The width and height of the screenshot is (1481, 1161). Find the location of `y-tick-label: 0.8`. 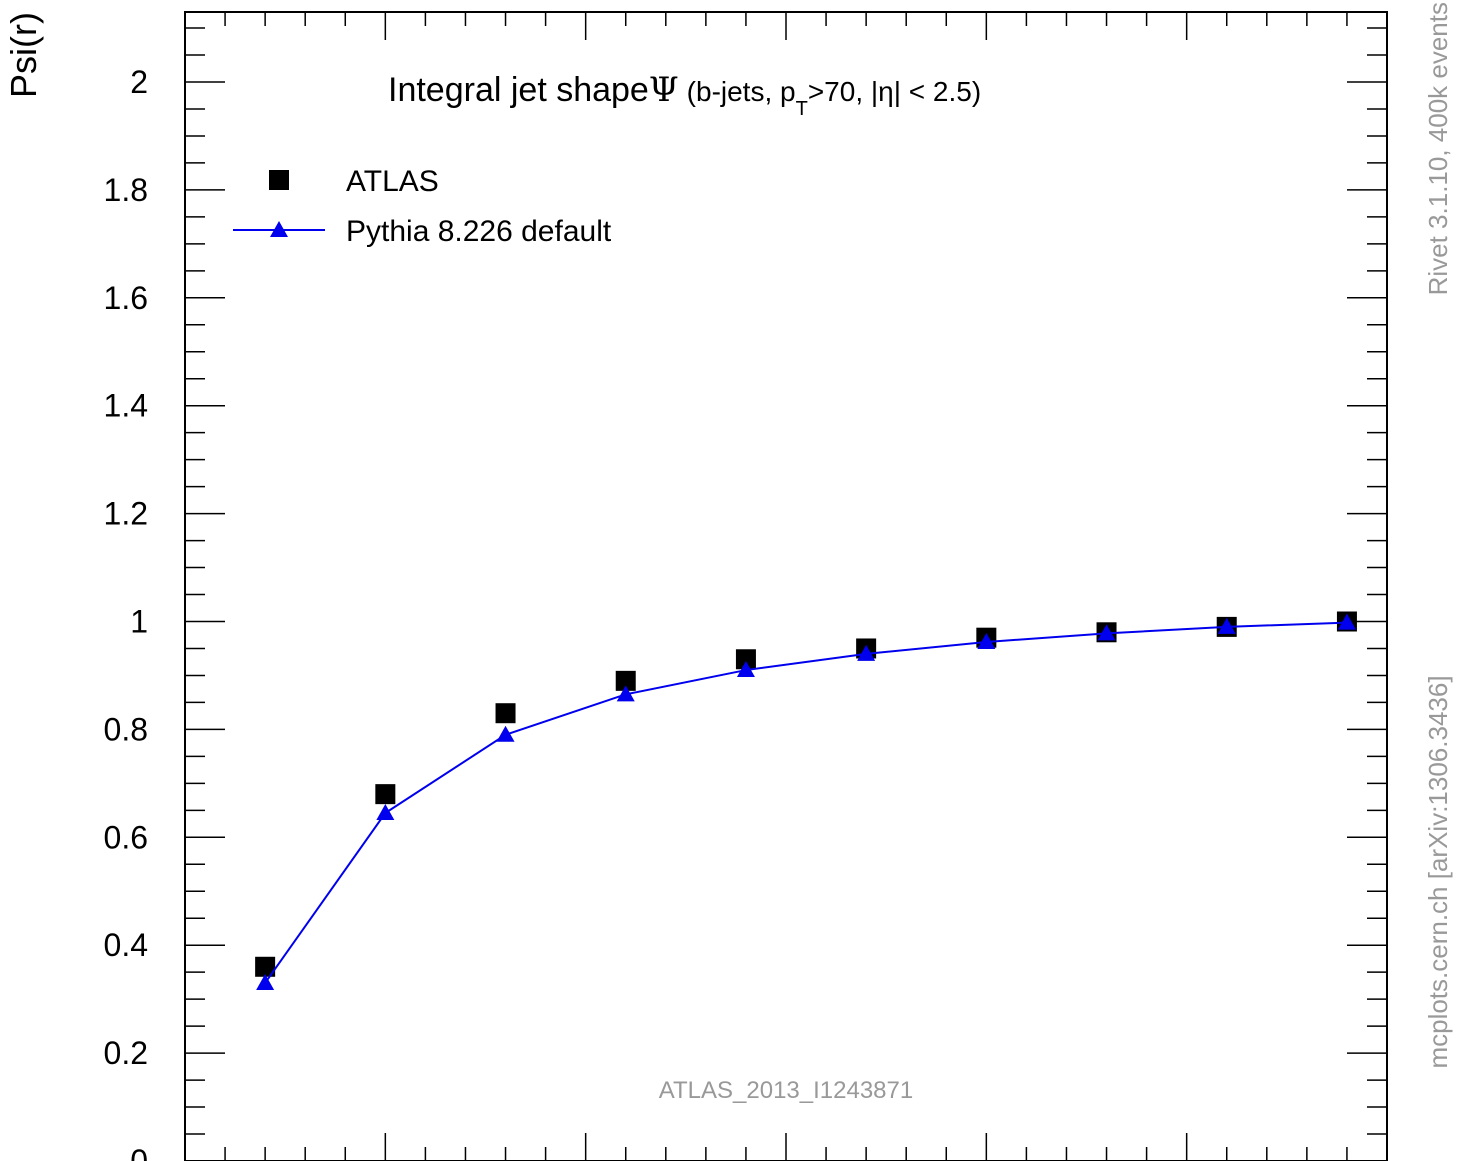

y-tick-label: 0.8 is located at coordinates (126, 729).